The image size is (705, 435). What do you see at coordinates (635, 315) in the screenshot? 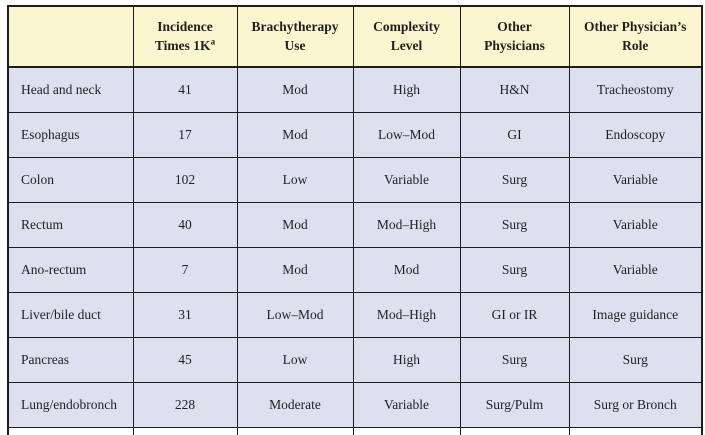
I see `cell-other-physicians-role: Image guidance` at bounding box center [635, 315].